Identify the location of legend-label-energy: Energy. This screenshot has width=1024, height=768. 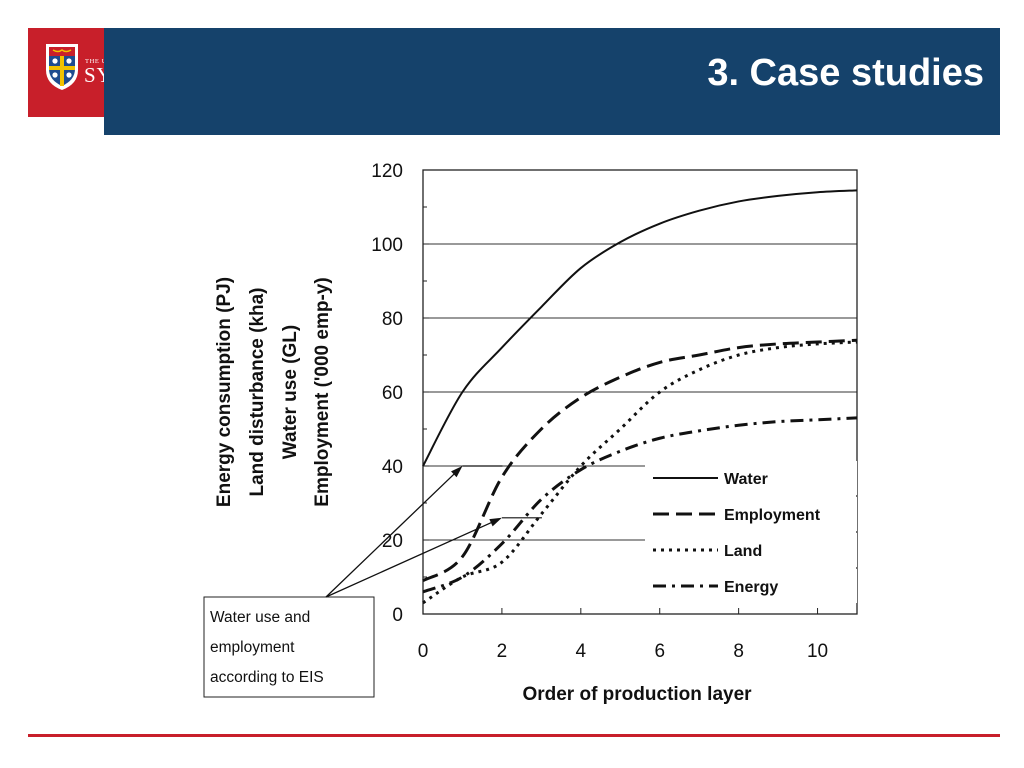
(751, 587).